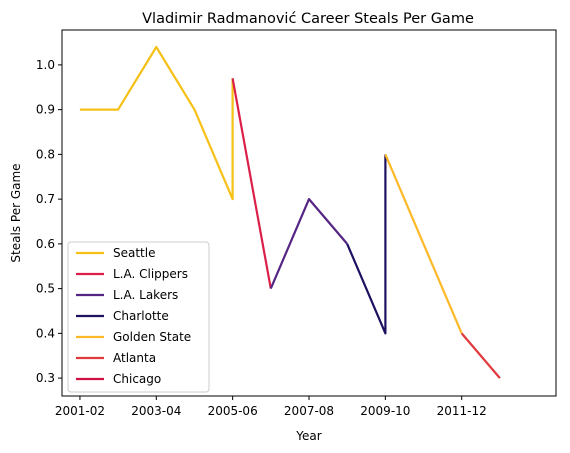 This screenshot has height=453, width=570. Describe the element at coordinates (45, 154) in the screenshot. I see `y-tick-label: 0.8` at that location.